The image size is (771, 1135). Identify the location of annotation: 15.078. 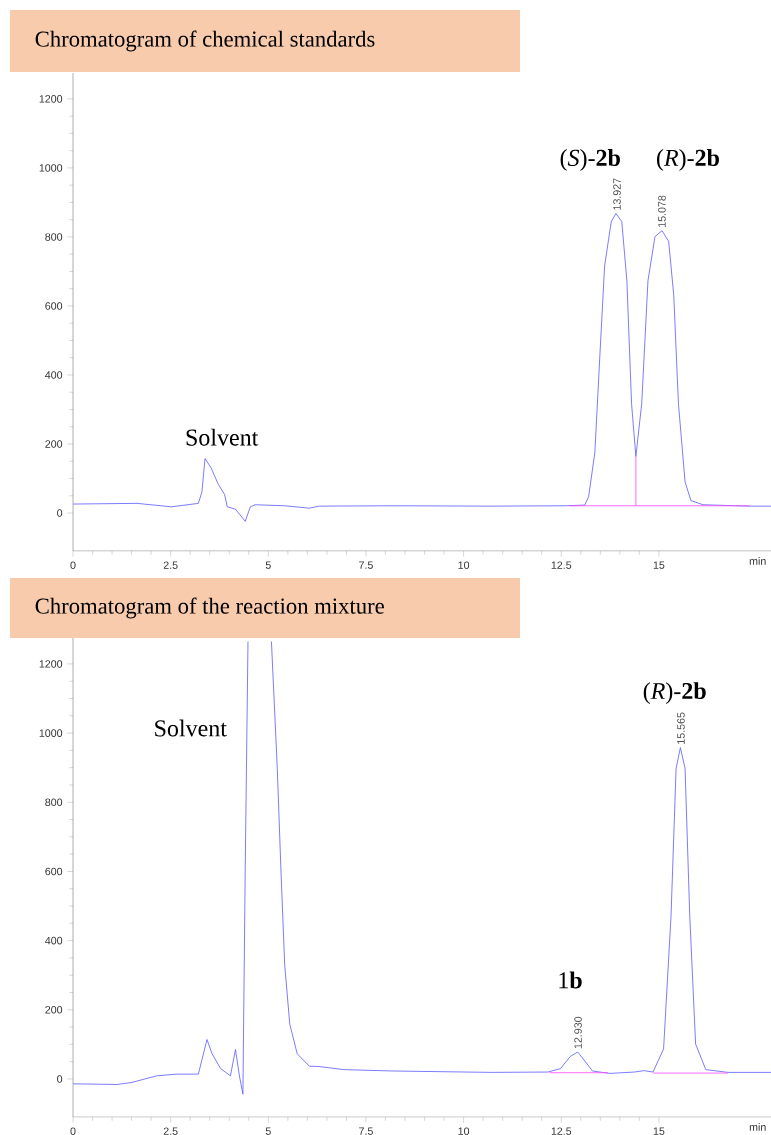
(662, 211).